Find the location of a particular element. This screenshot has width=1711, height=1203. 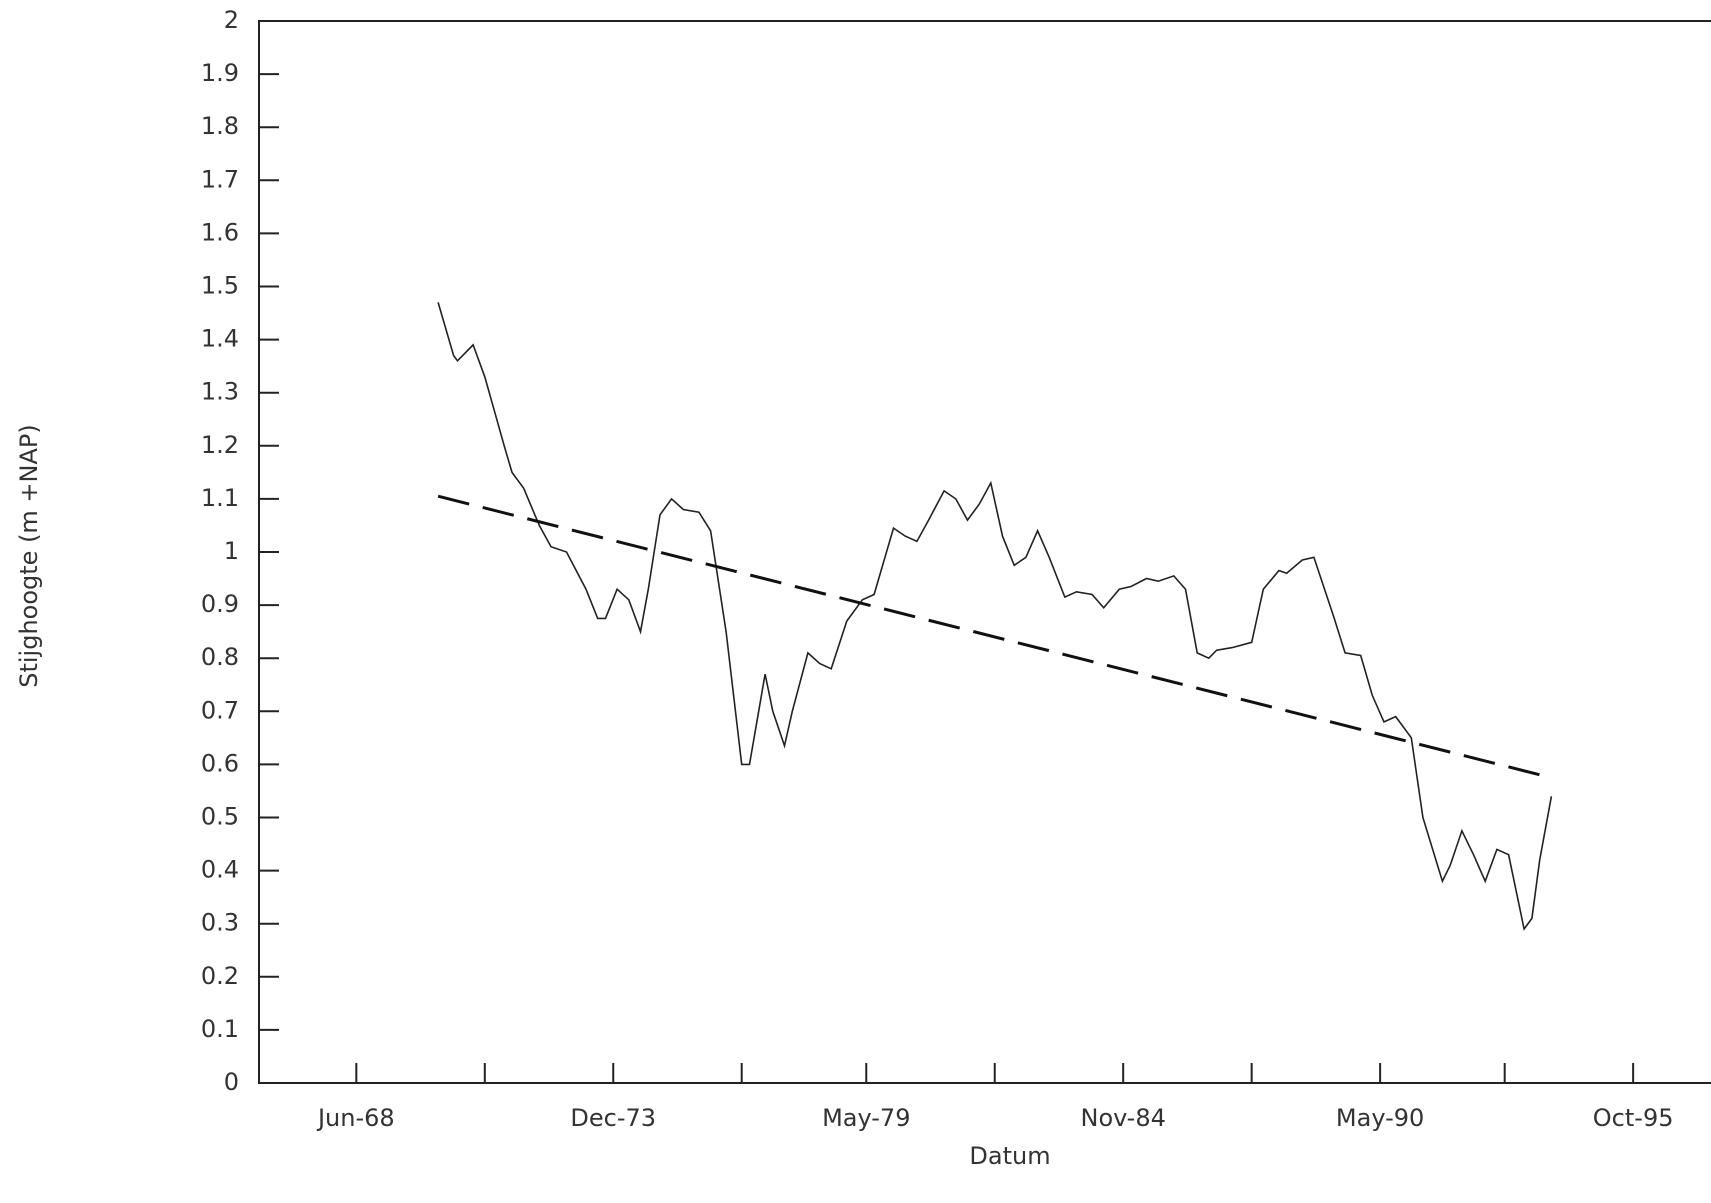

y-tick-label: 1.5 is located at coordinates (220, 286).